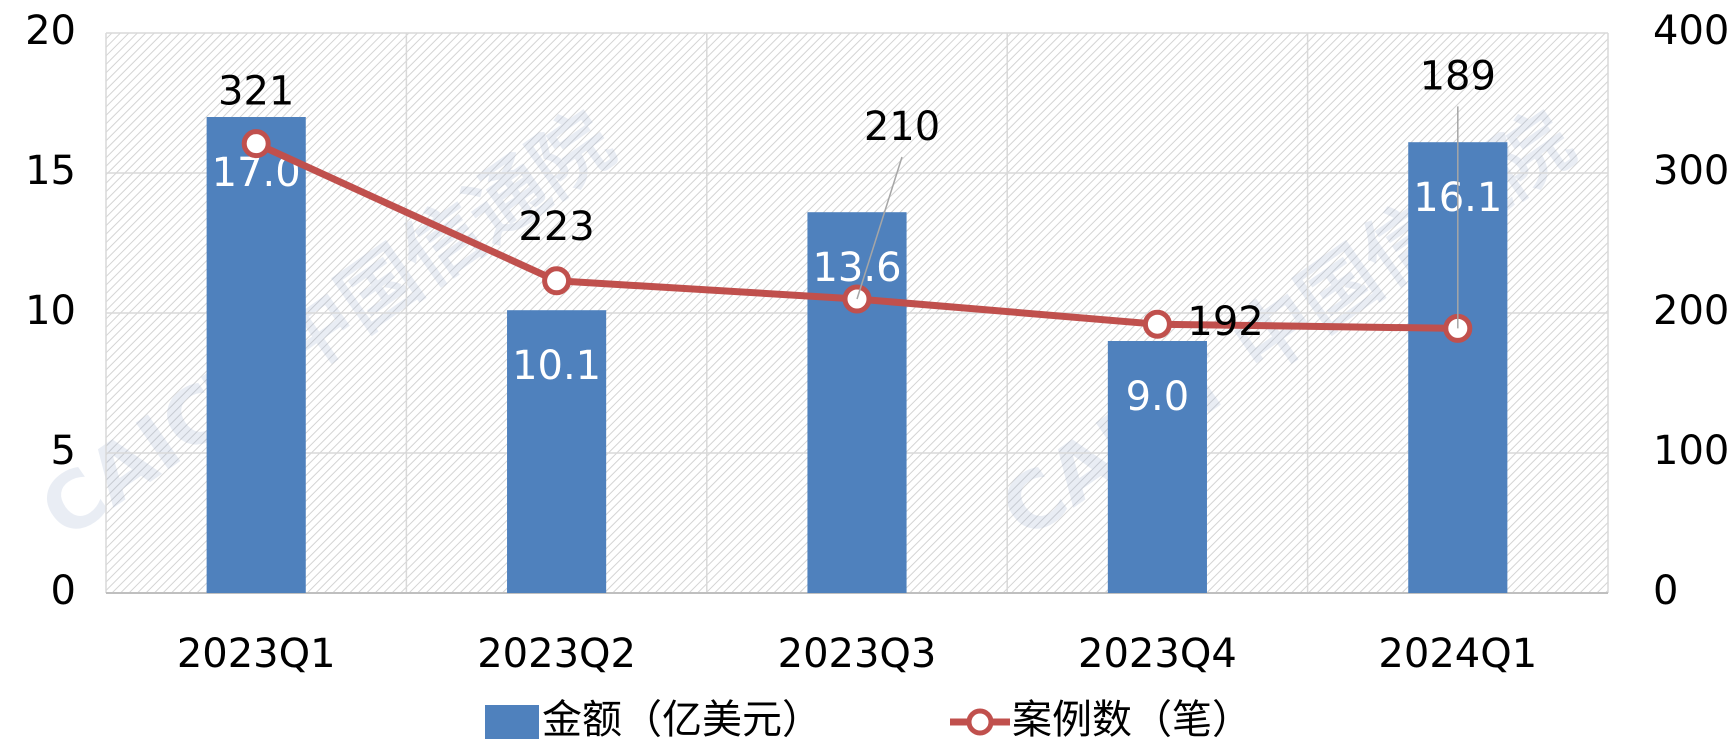 The width and height of the screenshot is (1730, 740). I want to click on line-value-label: 189, so click(1458, 76).